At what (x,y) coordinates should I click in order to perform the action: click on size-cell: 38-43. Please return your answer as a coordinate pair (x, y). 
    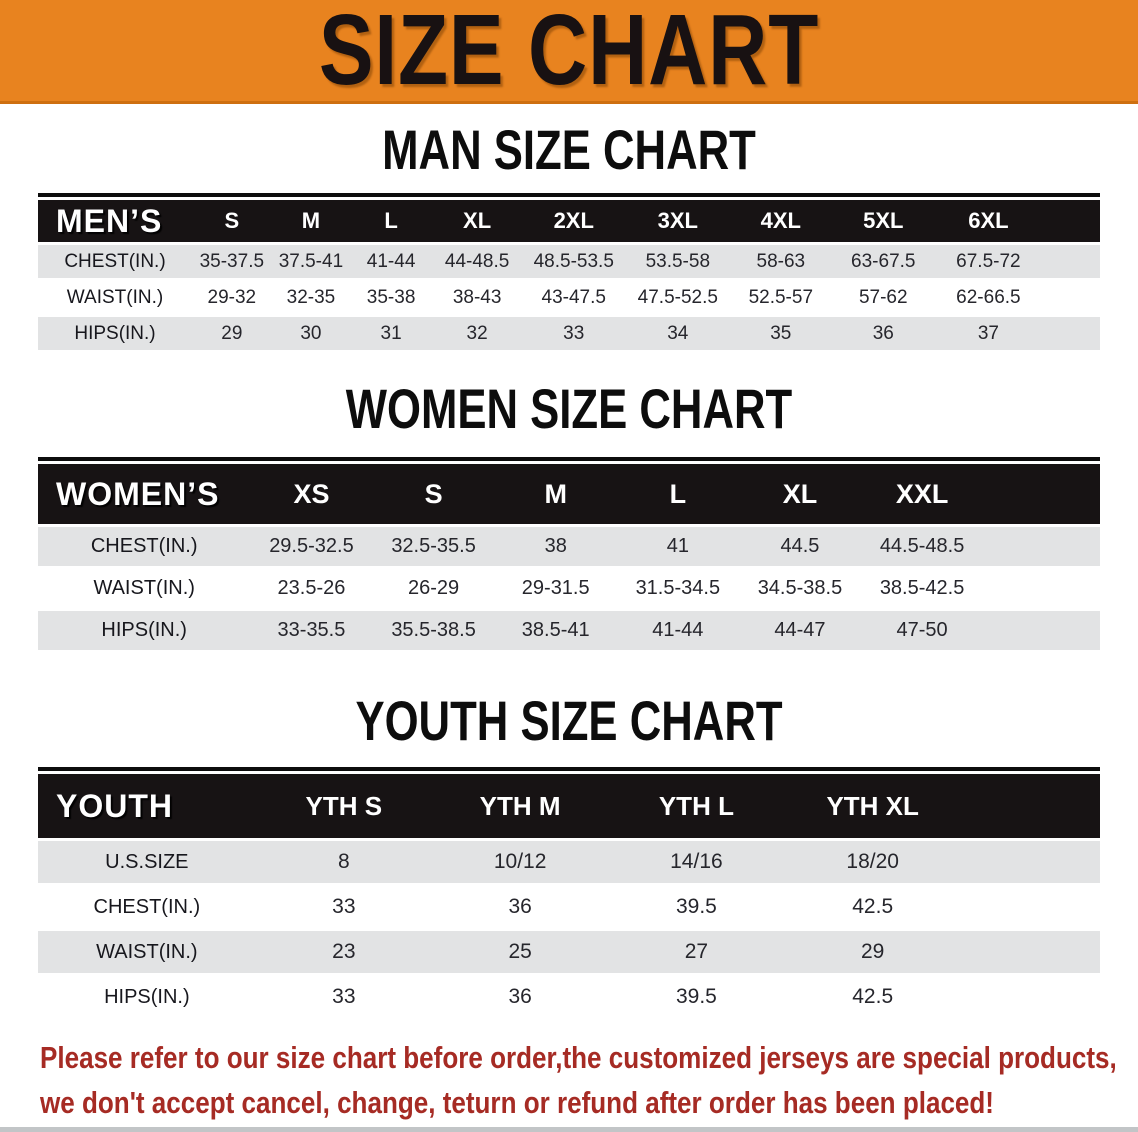
    Looking at the image, I should click on (477, 297).